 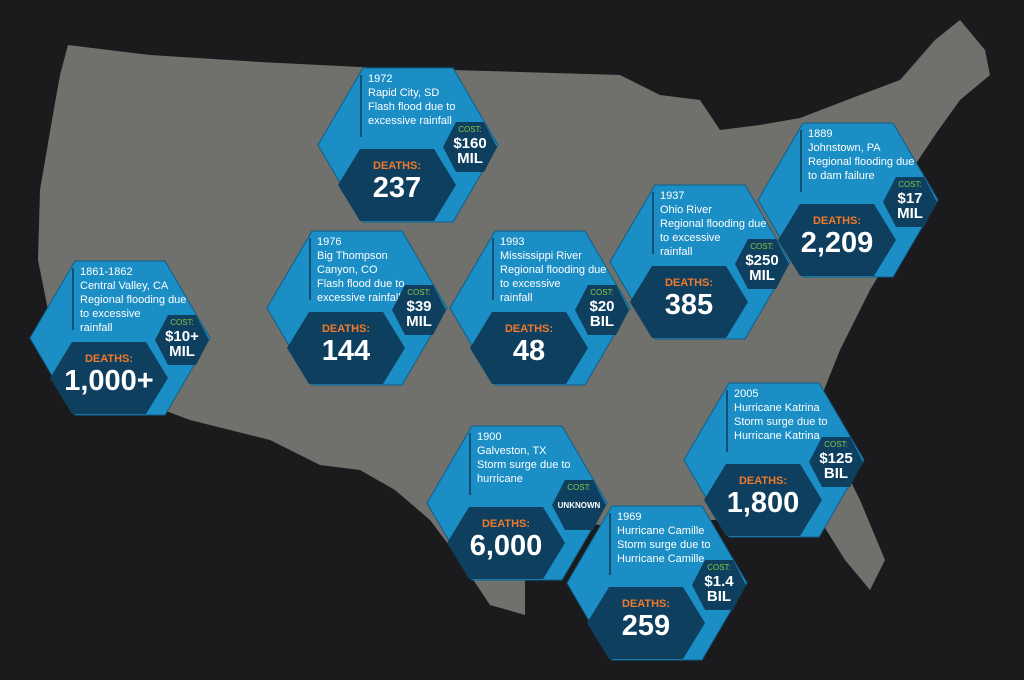 What do you see at coordinates (109, 381) in the screenshot?
I see `deaths-value: 1,000+` at bounding box center [109, 381].